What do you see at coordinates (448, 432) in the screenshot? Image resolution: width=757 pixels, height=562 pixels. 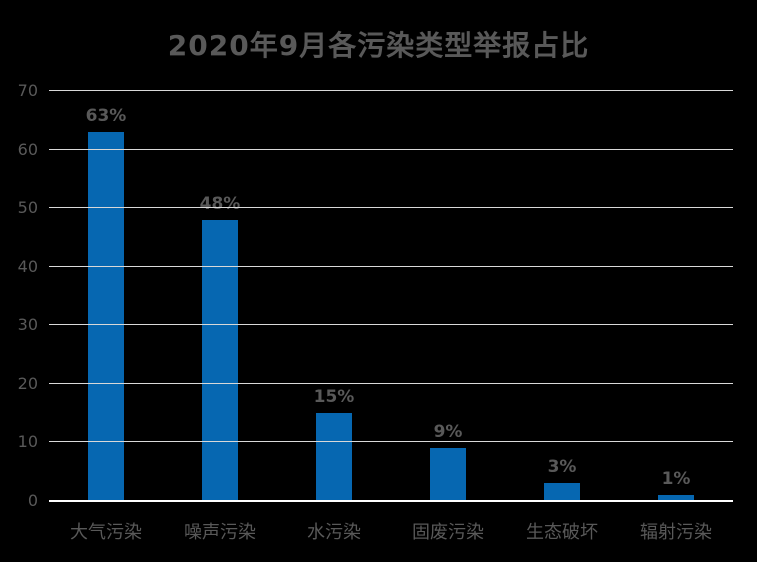 I see `bar-value-label: 9%` at bounding box center [448, 432].